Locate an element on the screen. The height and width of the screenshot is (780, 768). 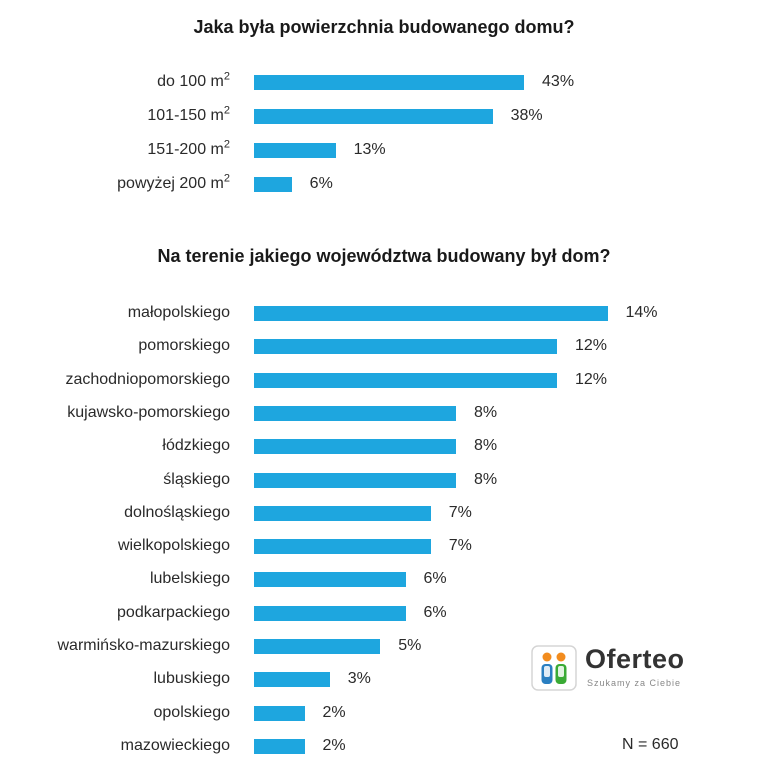
category-label-text: warmińsko-mazurskiego is located at coordinates (144, 645).